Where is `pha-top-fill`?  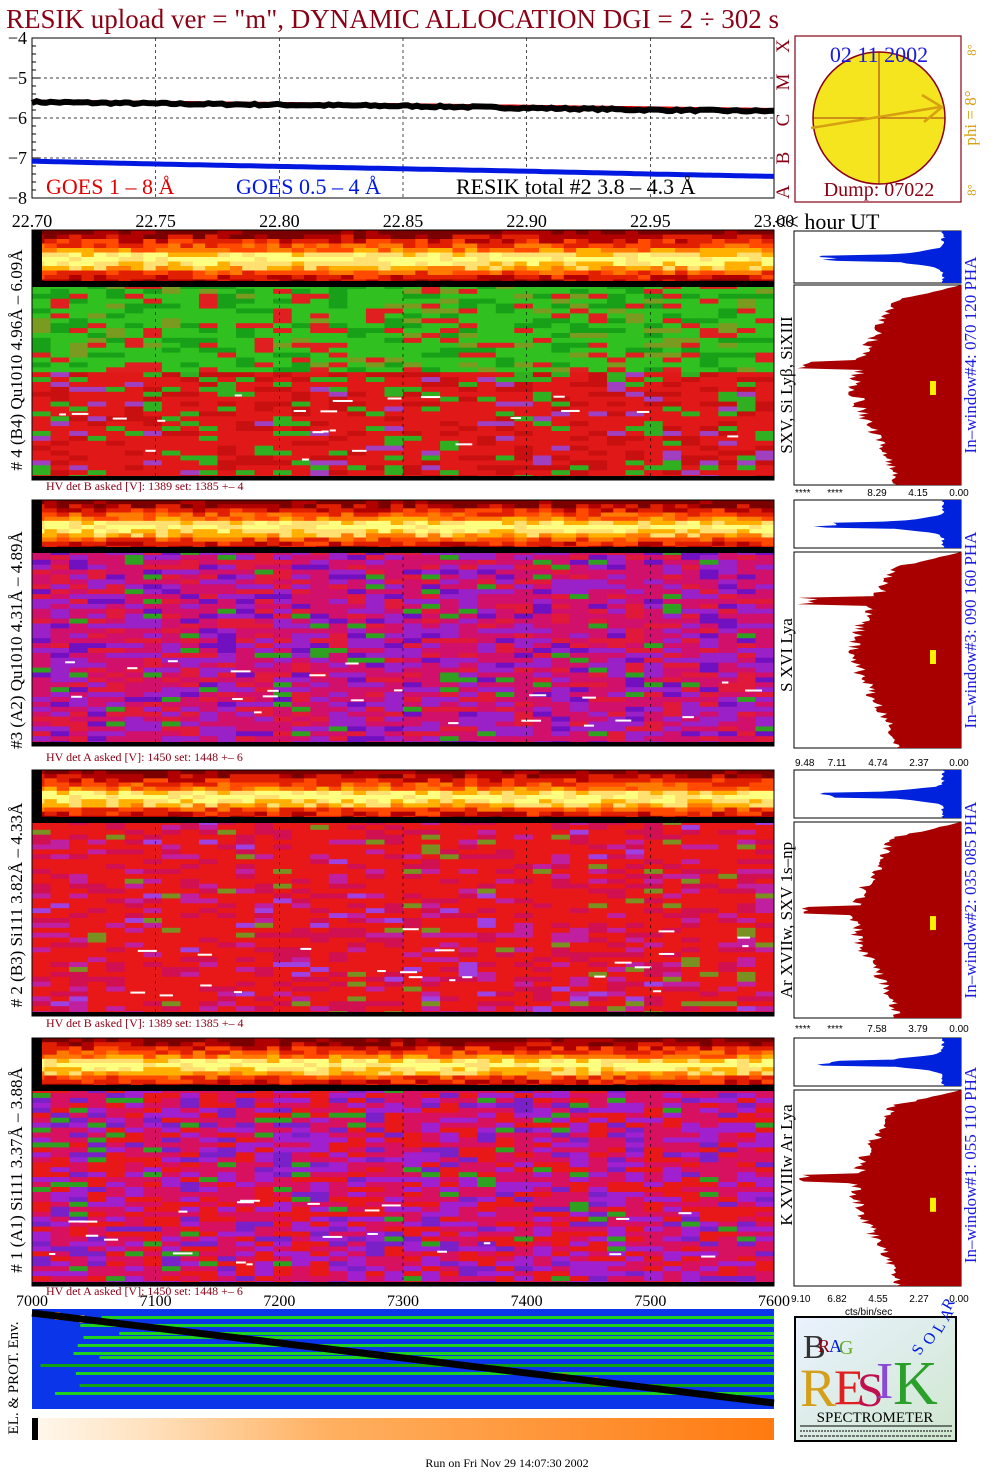
pha-top-fill is located at coordinates (887, 524).